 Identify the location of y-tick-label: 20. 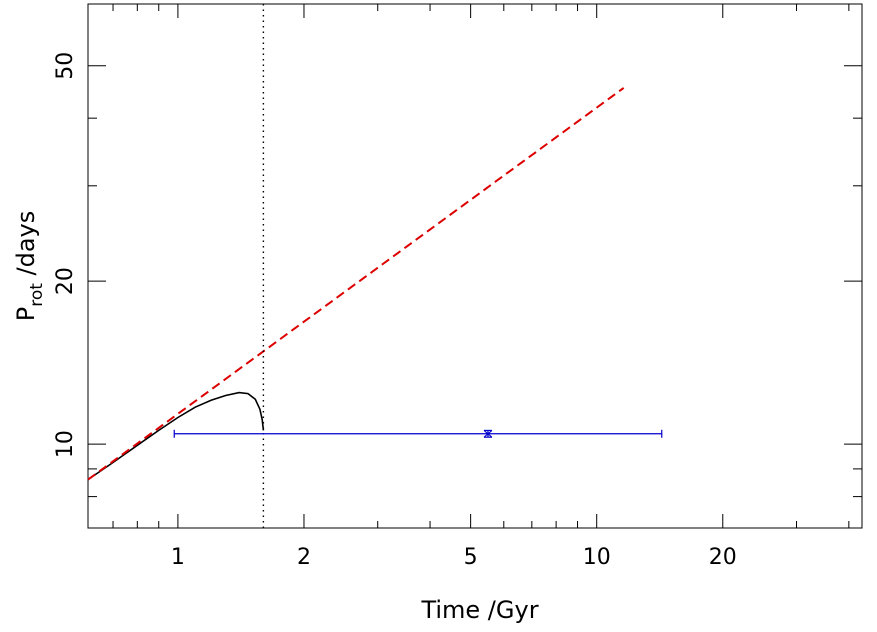
(65, 281).